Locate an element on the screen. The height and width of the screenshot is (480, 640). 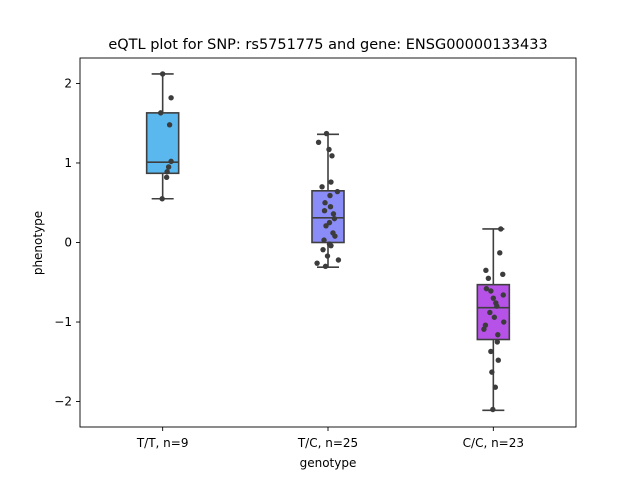
x-tick-label: T/C, n=25 is located at coordinates (327, 443).